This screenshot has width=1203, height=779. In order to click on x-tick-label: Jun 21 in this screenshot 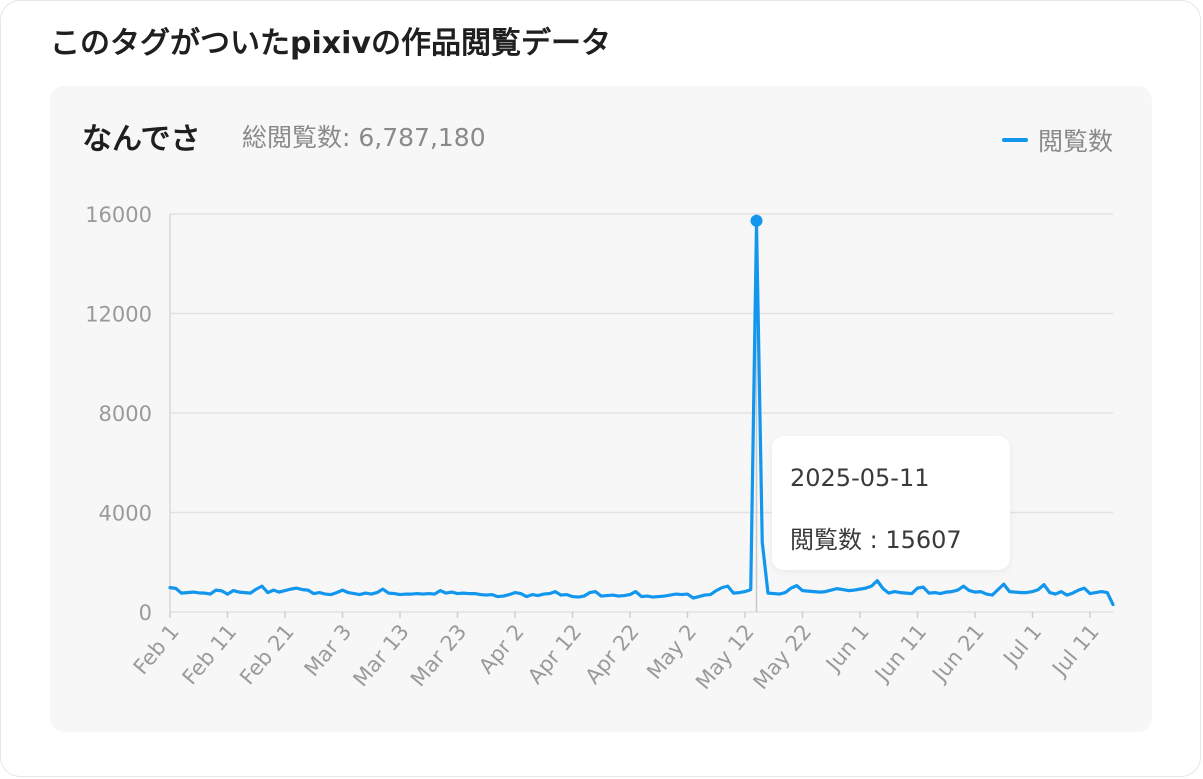, I will do `click(958, 654)`.